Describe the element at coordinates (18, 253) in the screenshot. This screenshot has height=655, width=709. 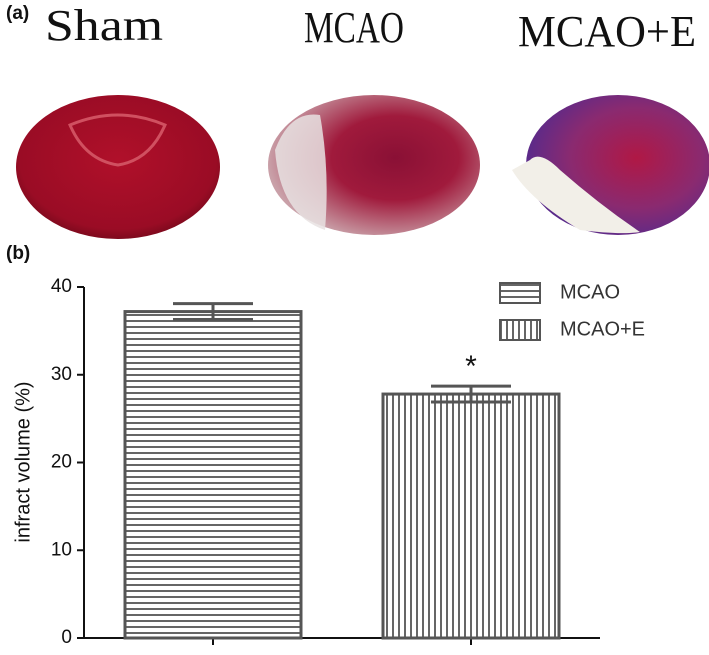
I see `panel-label: (b)` at that location.